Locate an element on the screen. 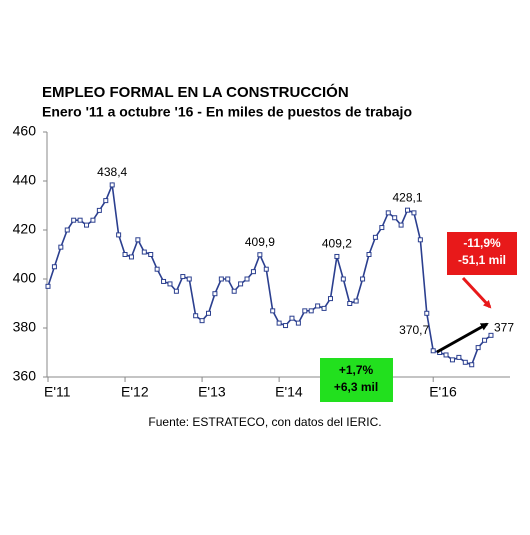  green-box is located at coordinates (356, 380).